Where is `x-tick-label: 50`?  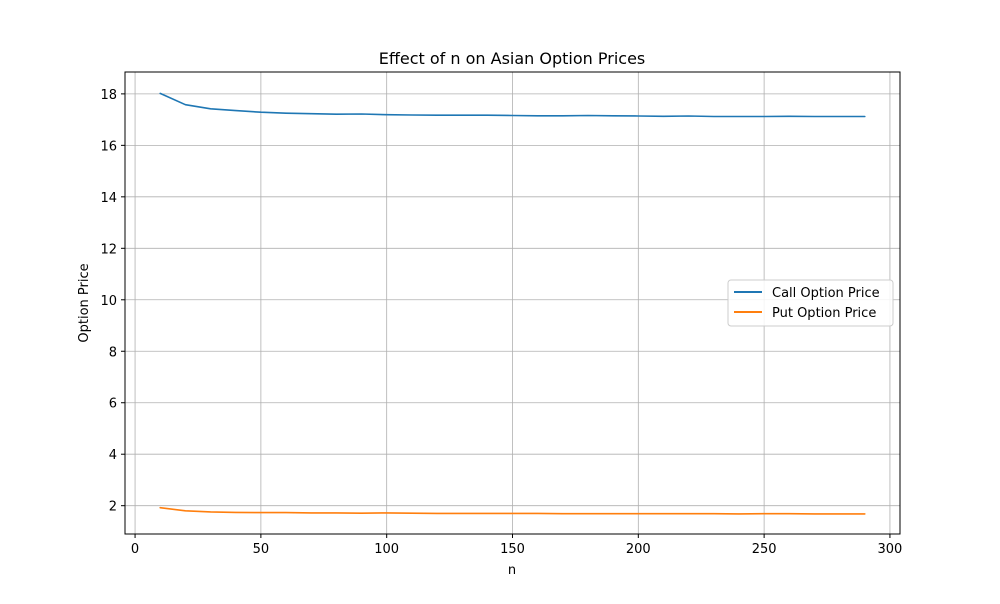
x-tick-label: 50 is located at coordinates (261, 549).